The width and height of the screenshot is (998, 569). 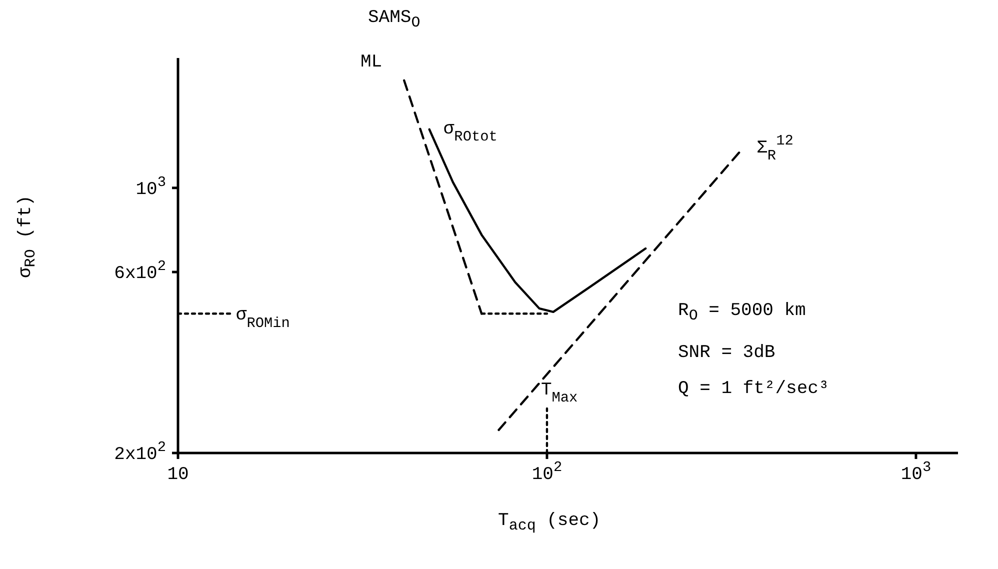 I want to click on x-tick-label: 10$^{2}$, so click(x=547, y=472).